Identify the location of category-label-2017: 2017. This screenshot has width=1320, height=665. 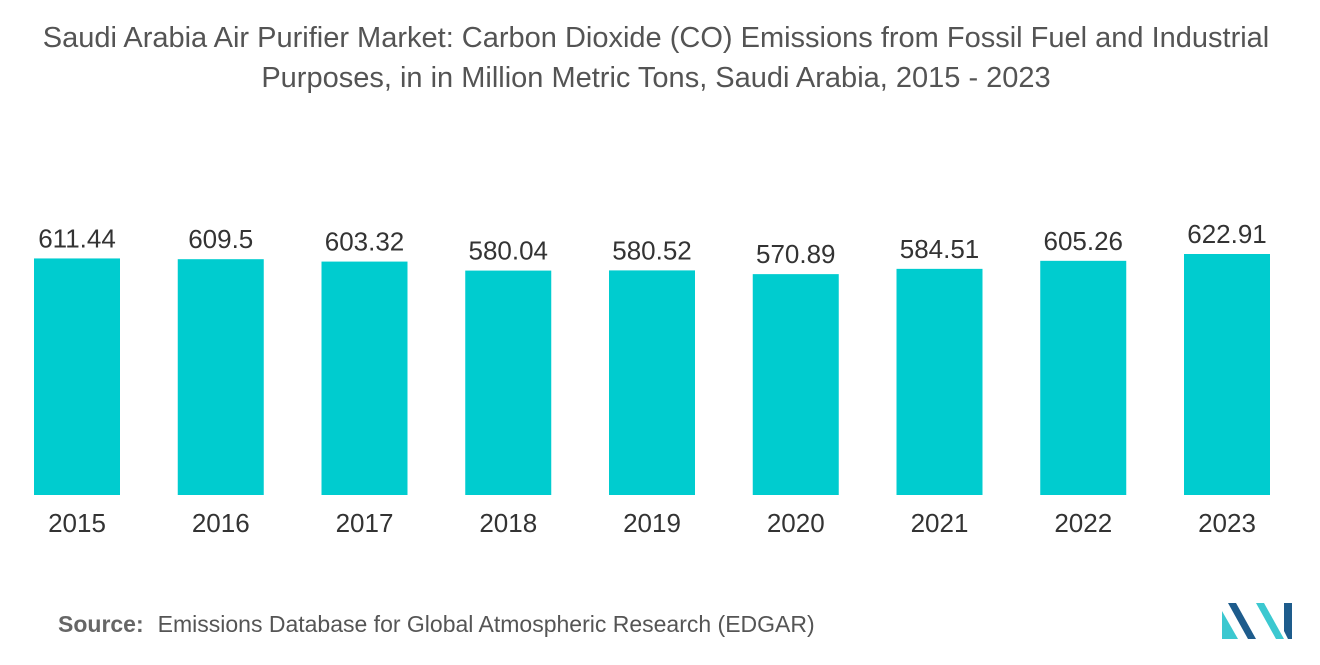
(365, 523).